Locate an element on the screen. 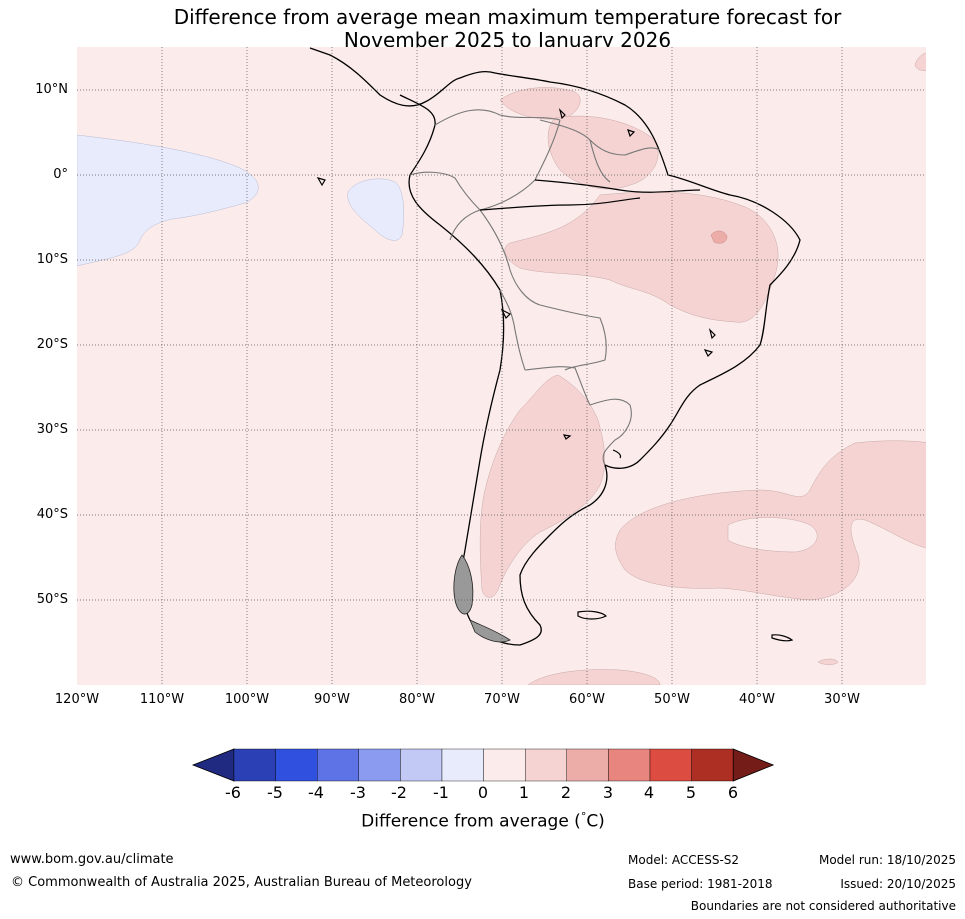  warm-anomaly-south-atlantic-inner is located at coordinates (772, 535).